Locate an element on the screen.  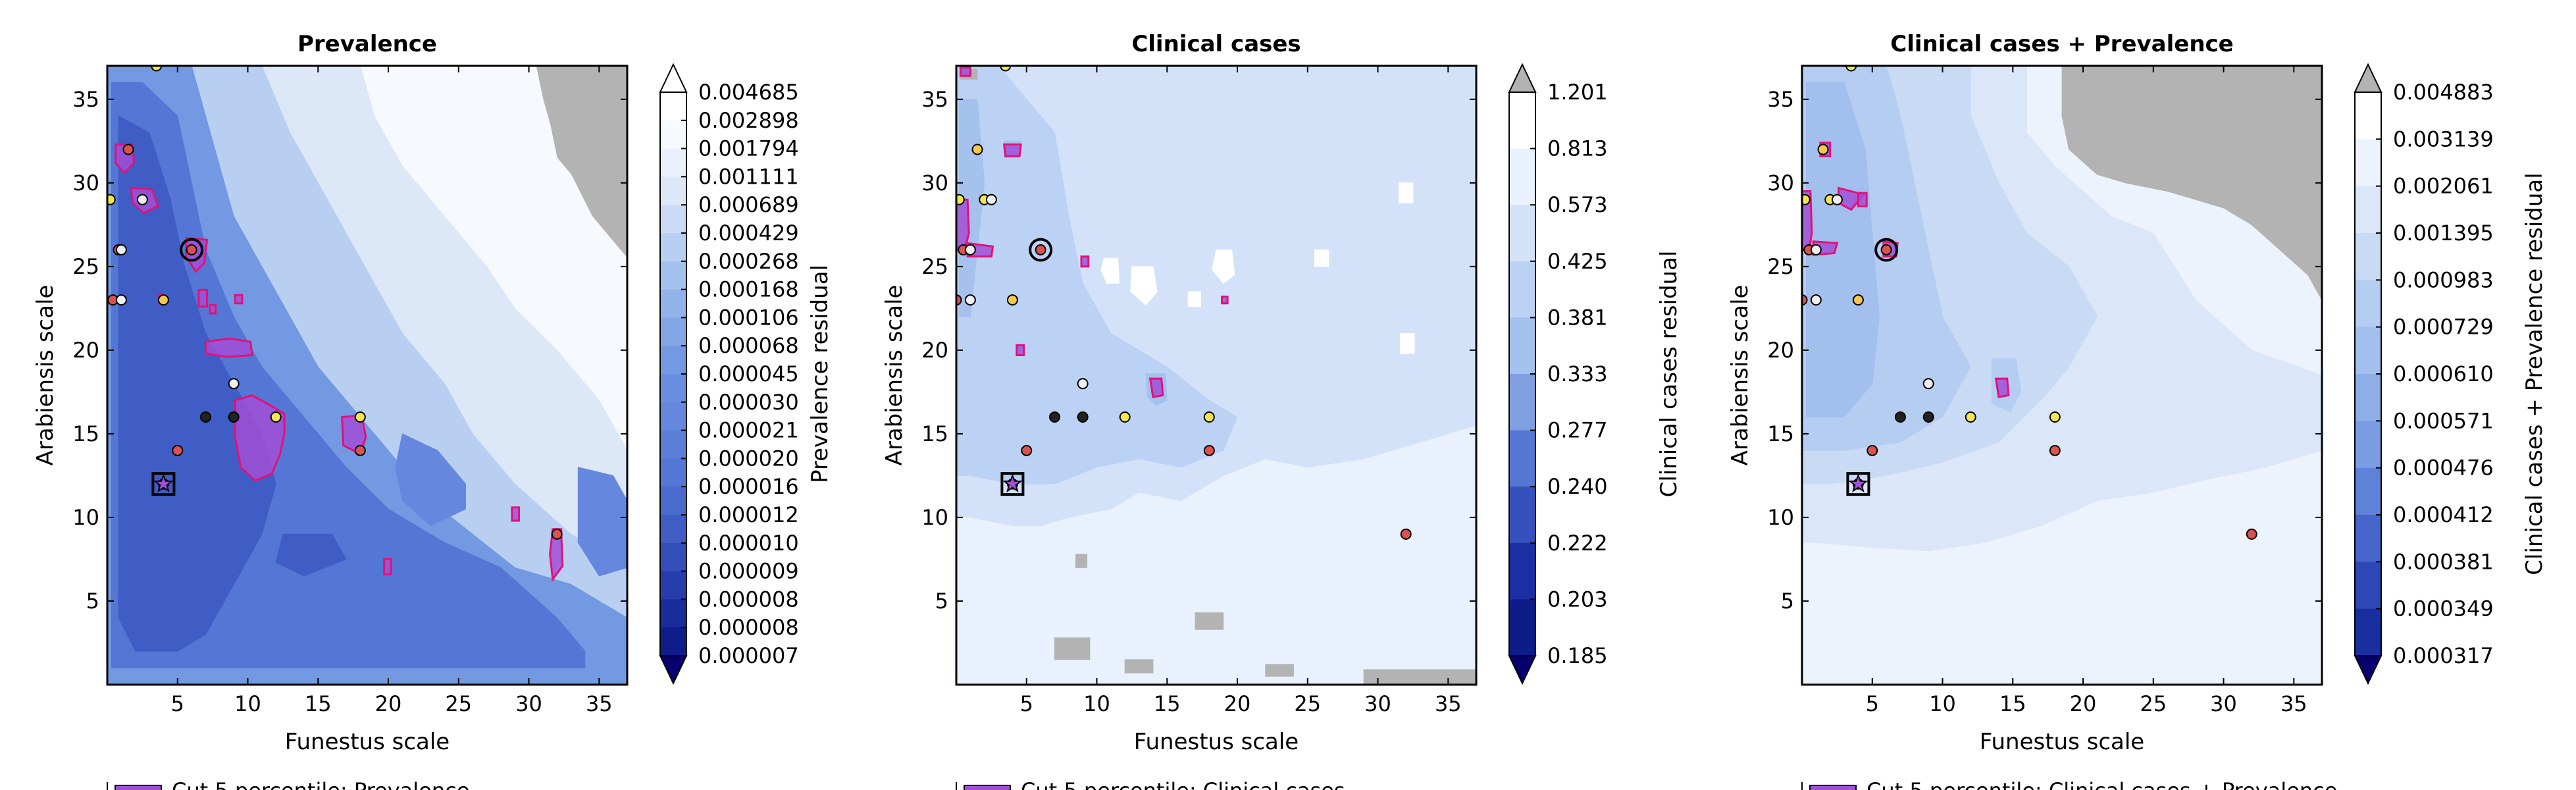
chart-title: Clinical cases + Prevalence is located at coordinates (2062, 44).